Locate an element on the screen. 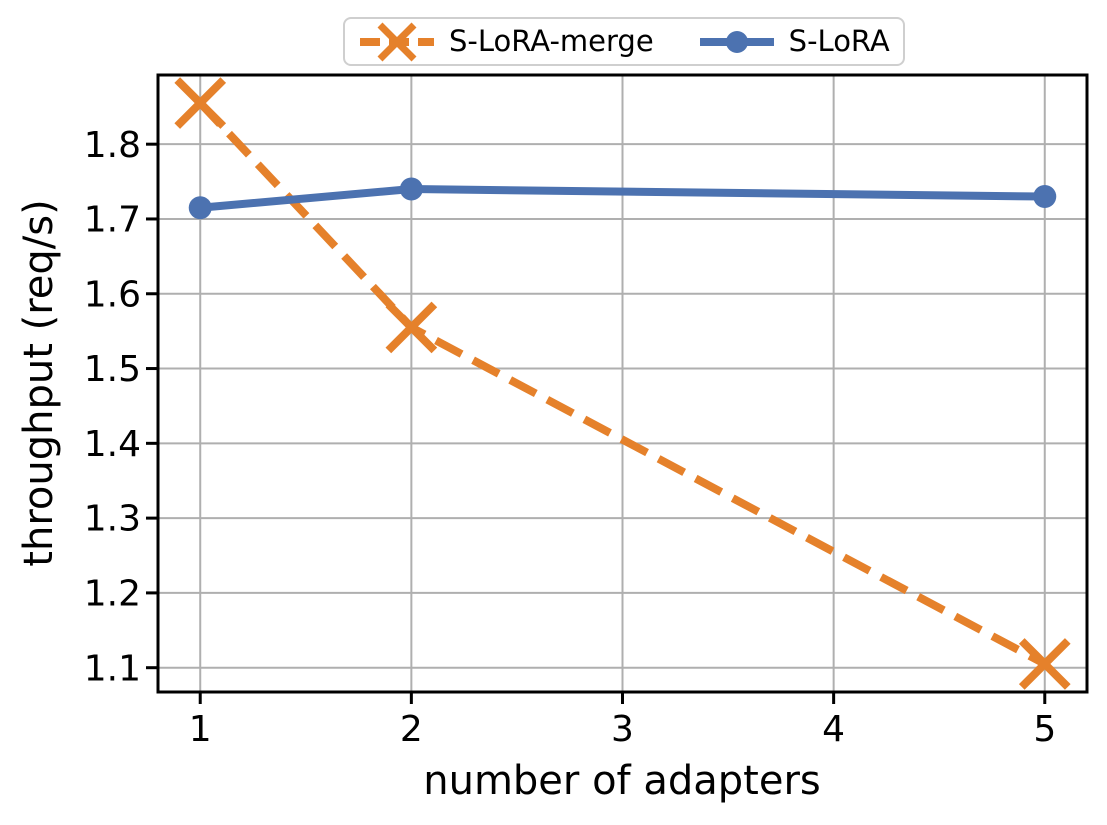 The image size is (1107, 825). y-tick-label: 1.3 is located at coordinates (112, 519).